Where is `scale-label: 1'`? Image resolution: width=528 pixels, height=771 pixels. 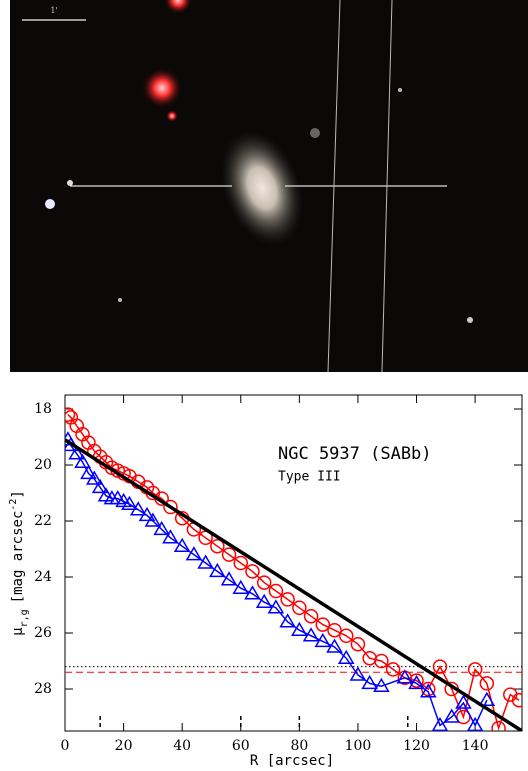
scale-label: 1' is located at coordinates (53, 10).